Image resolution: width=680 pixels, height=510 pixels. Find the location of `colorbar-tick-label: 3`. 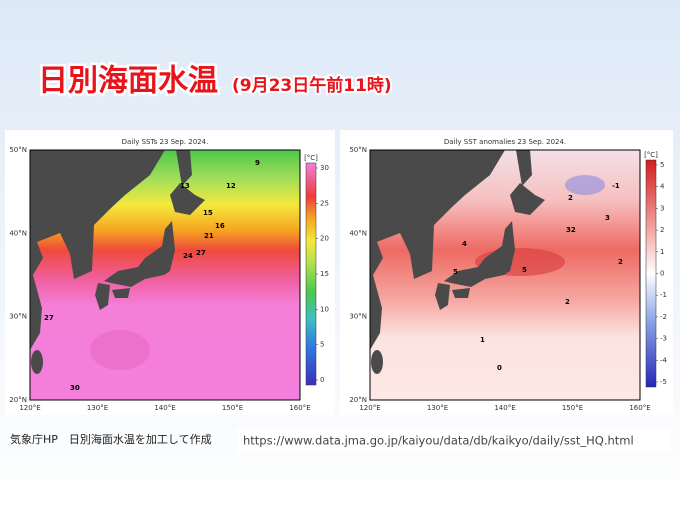

colorbar-tick-label: 3 is located at coordinates (662, 208).